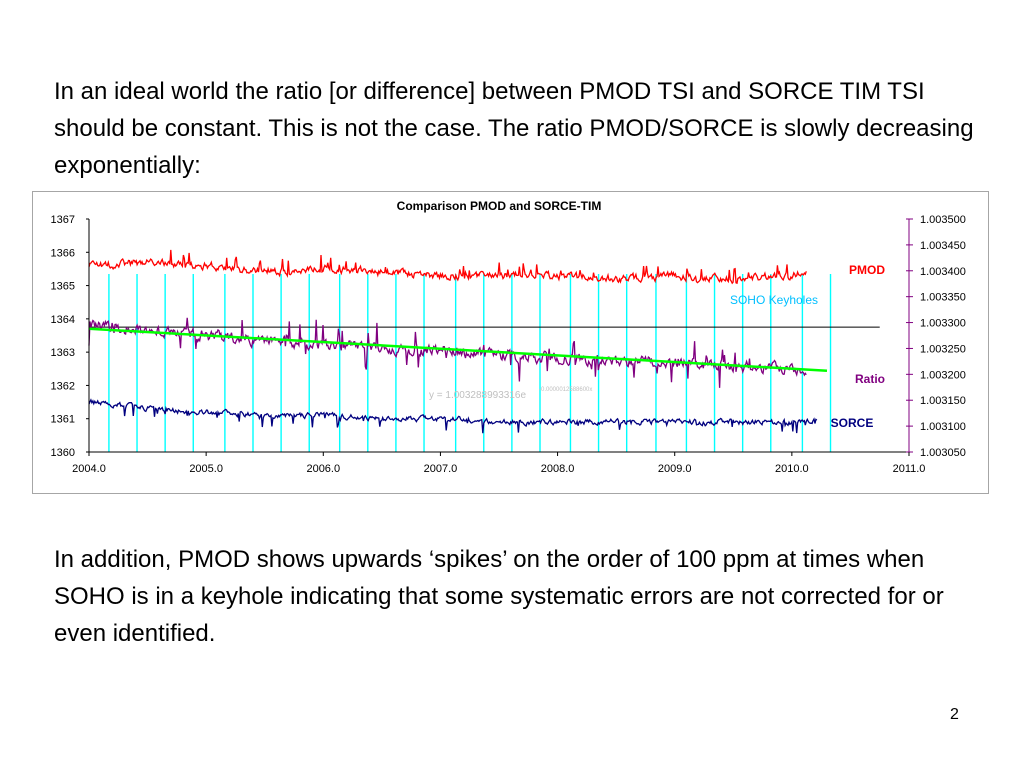 This screenshot has width=1024, height=768. I want to click on series-line-ratio, so click(447, 352).